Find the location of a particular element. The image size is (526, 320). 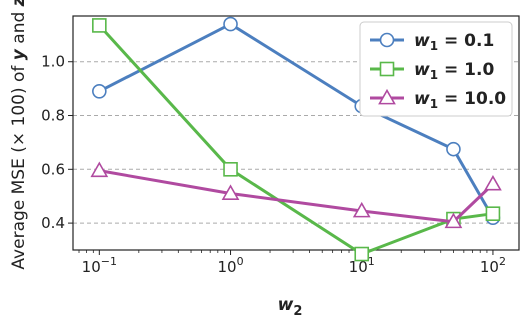

legend-item: w1 = 10.0 is located at coordinates (438, 99).